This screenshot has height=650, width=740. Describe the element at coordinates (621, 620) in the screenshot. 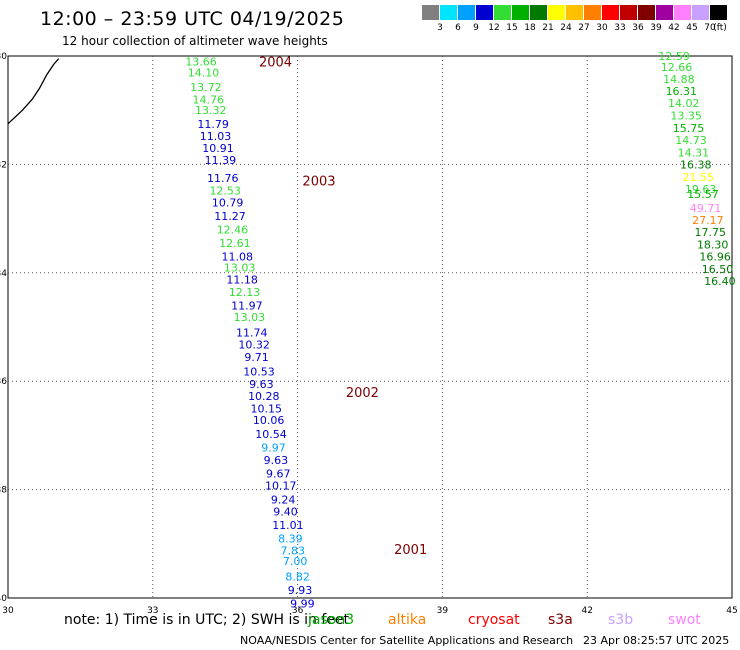

I see `satellite-legend-item: s3b` at that location.